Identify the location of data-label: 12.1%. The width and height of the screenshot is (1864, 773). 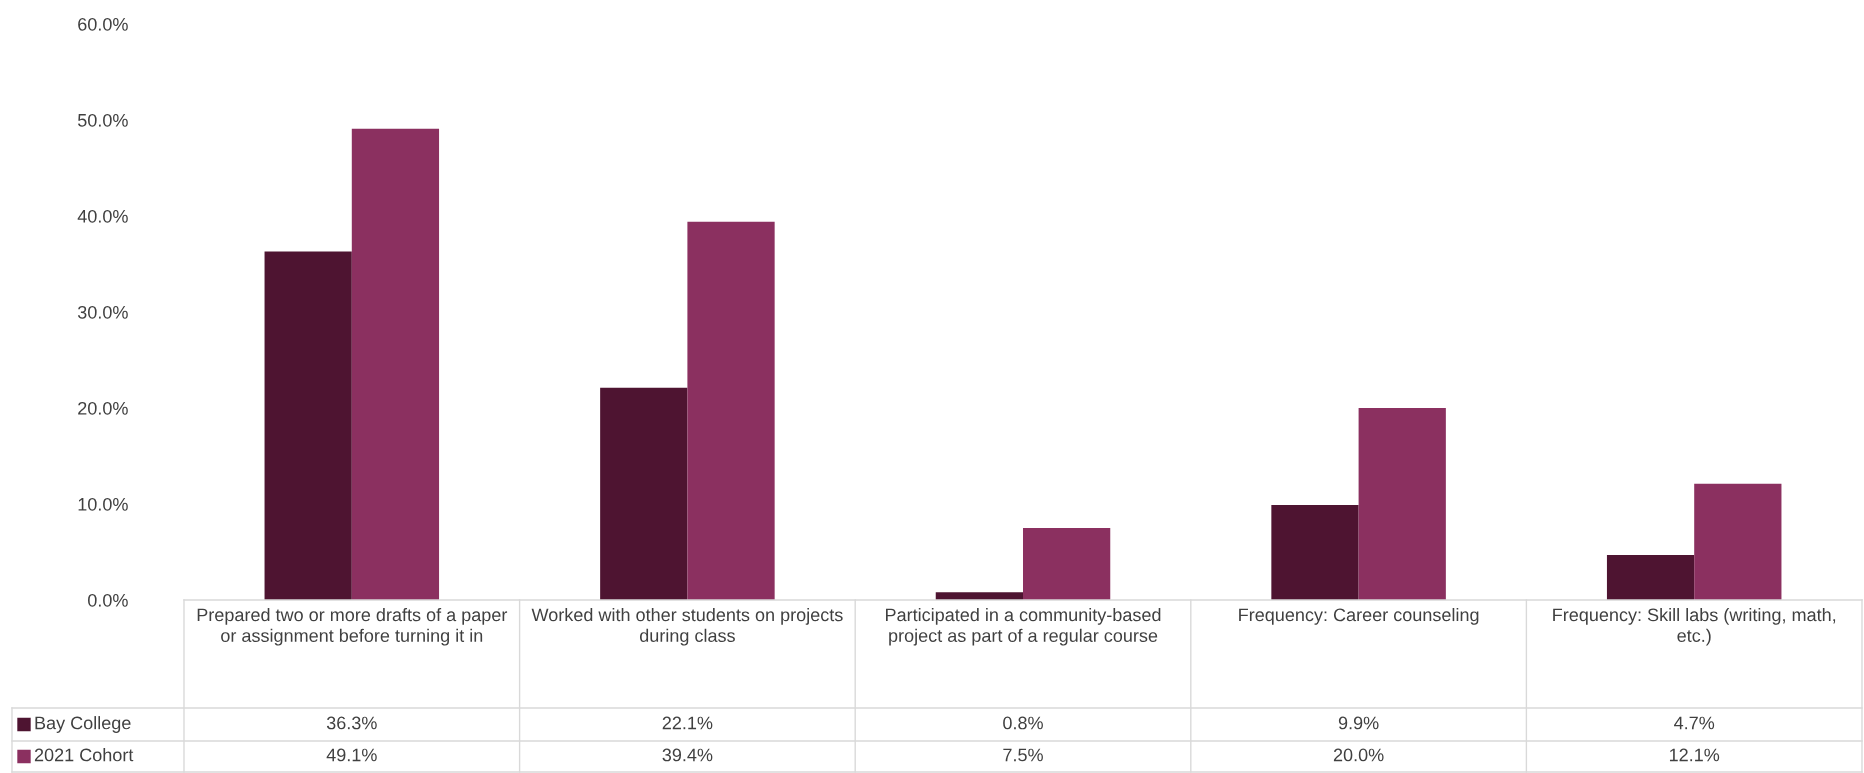
(1694, 755).